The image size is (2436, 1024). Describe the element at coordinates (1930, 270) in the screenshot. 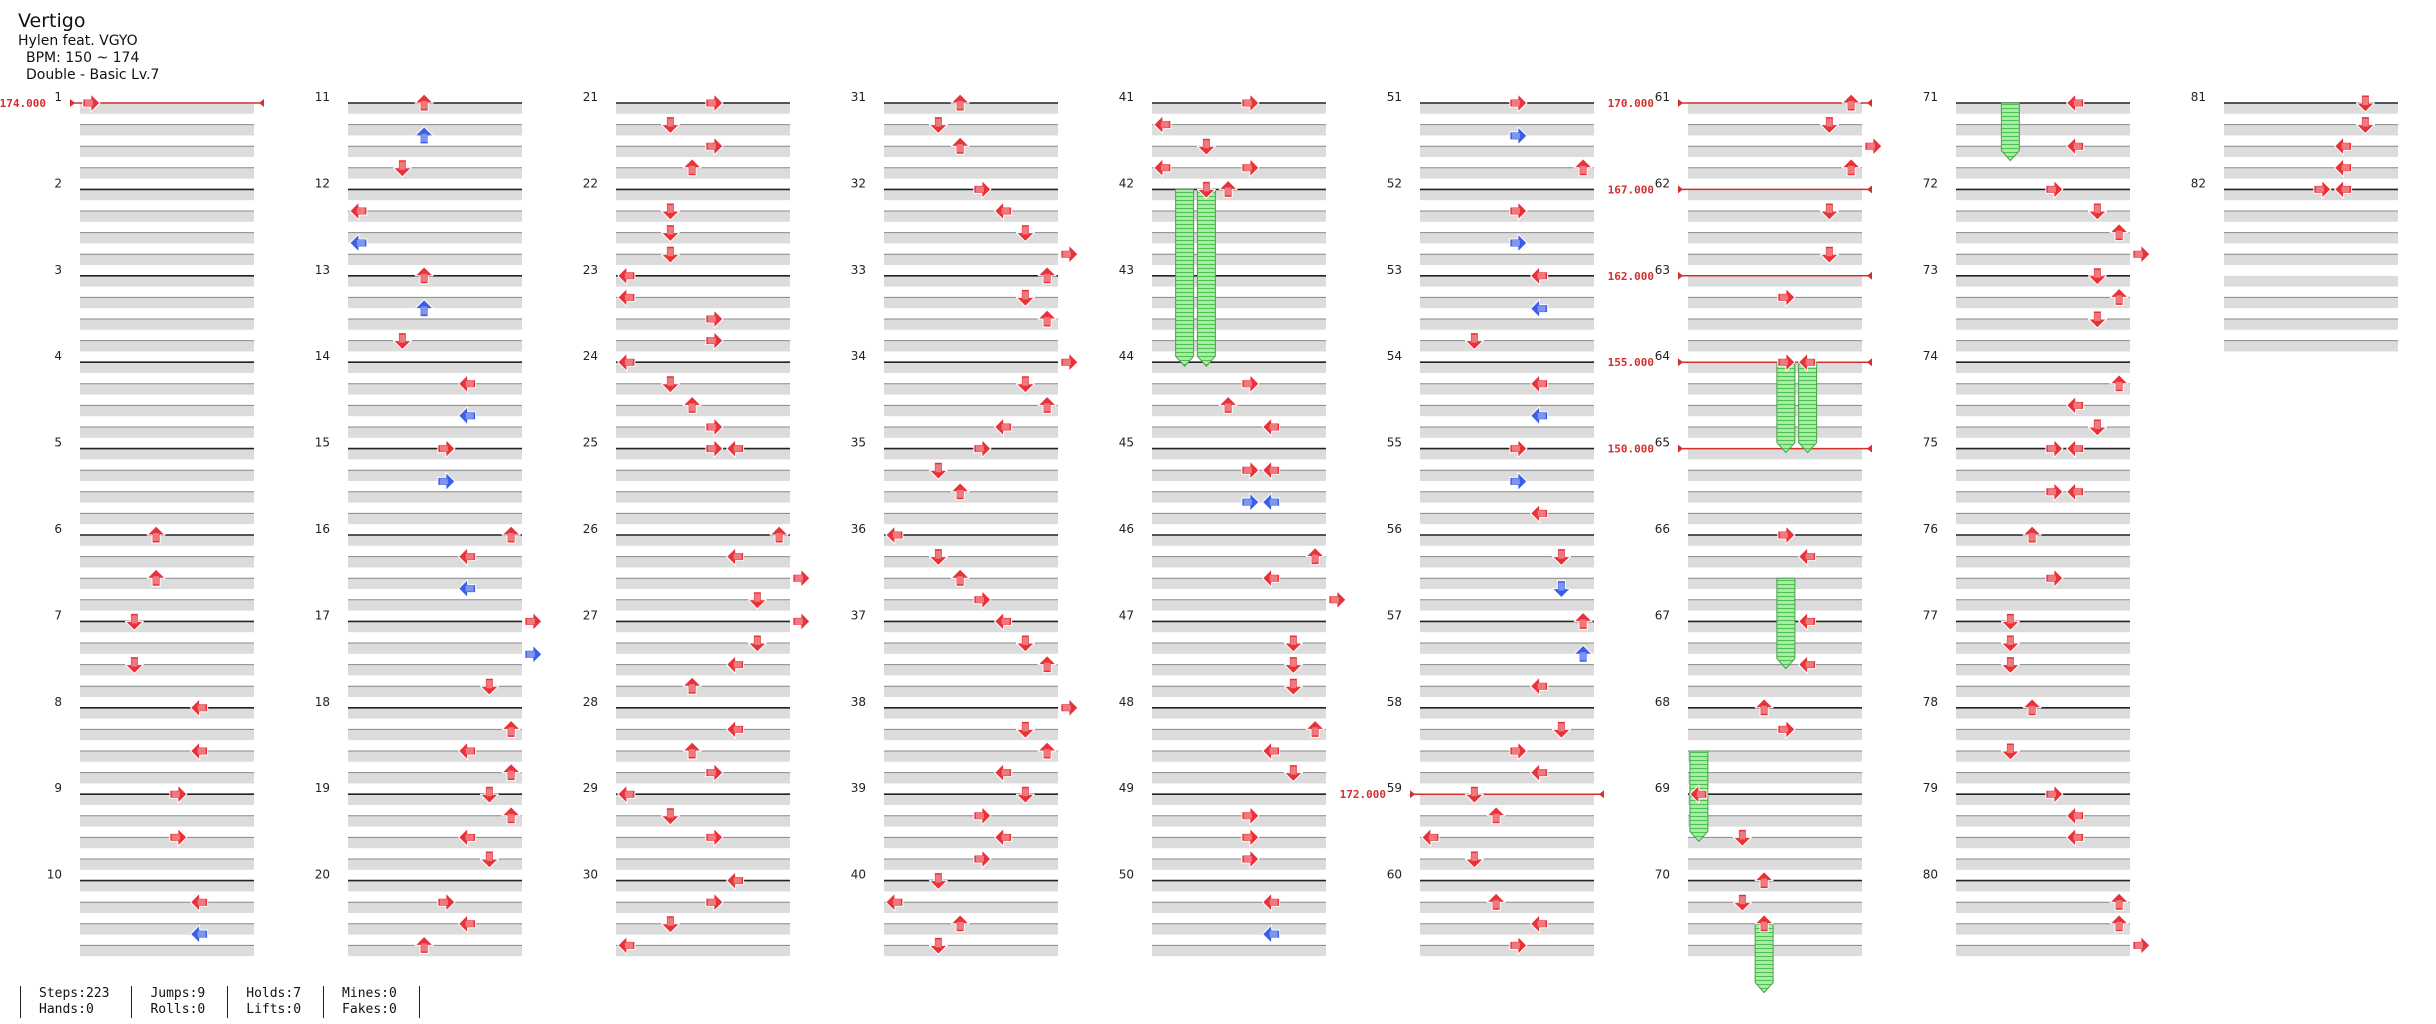

I see `measure-number: 73` at that location.